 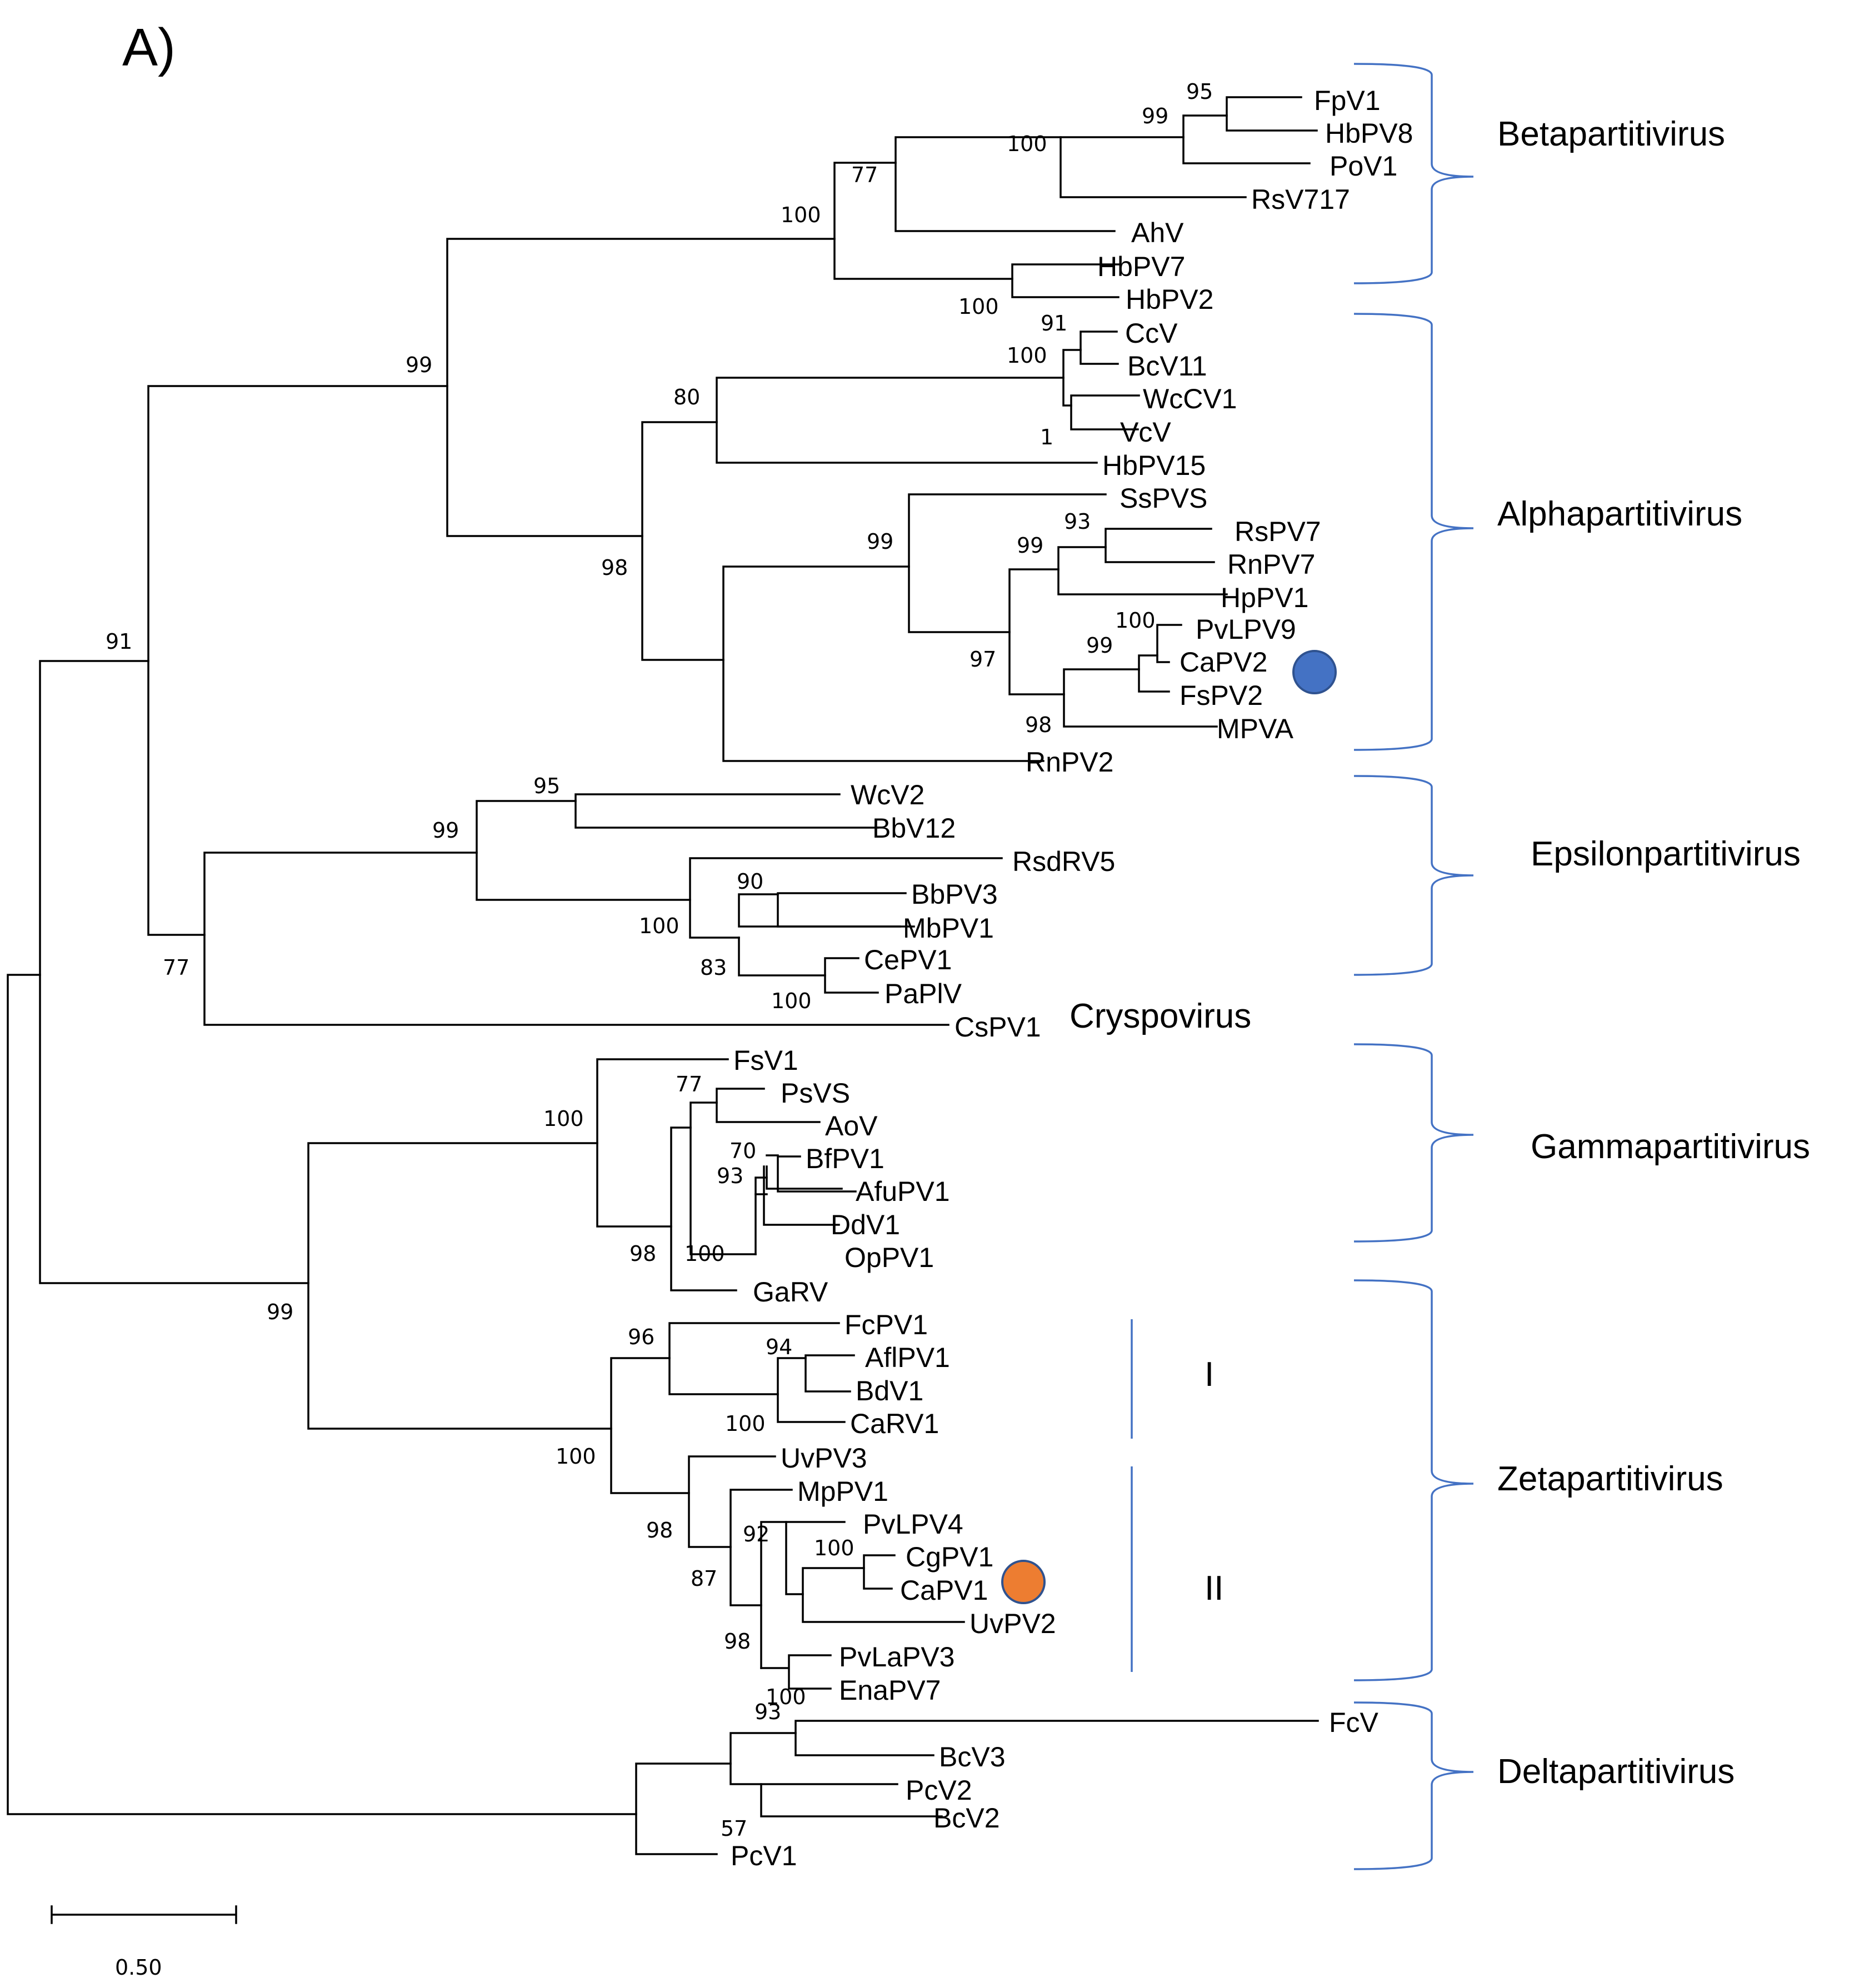 I want to click on taxon-label: CsPV1, so click(x=998, y=1027).